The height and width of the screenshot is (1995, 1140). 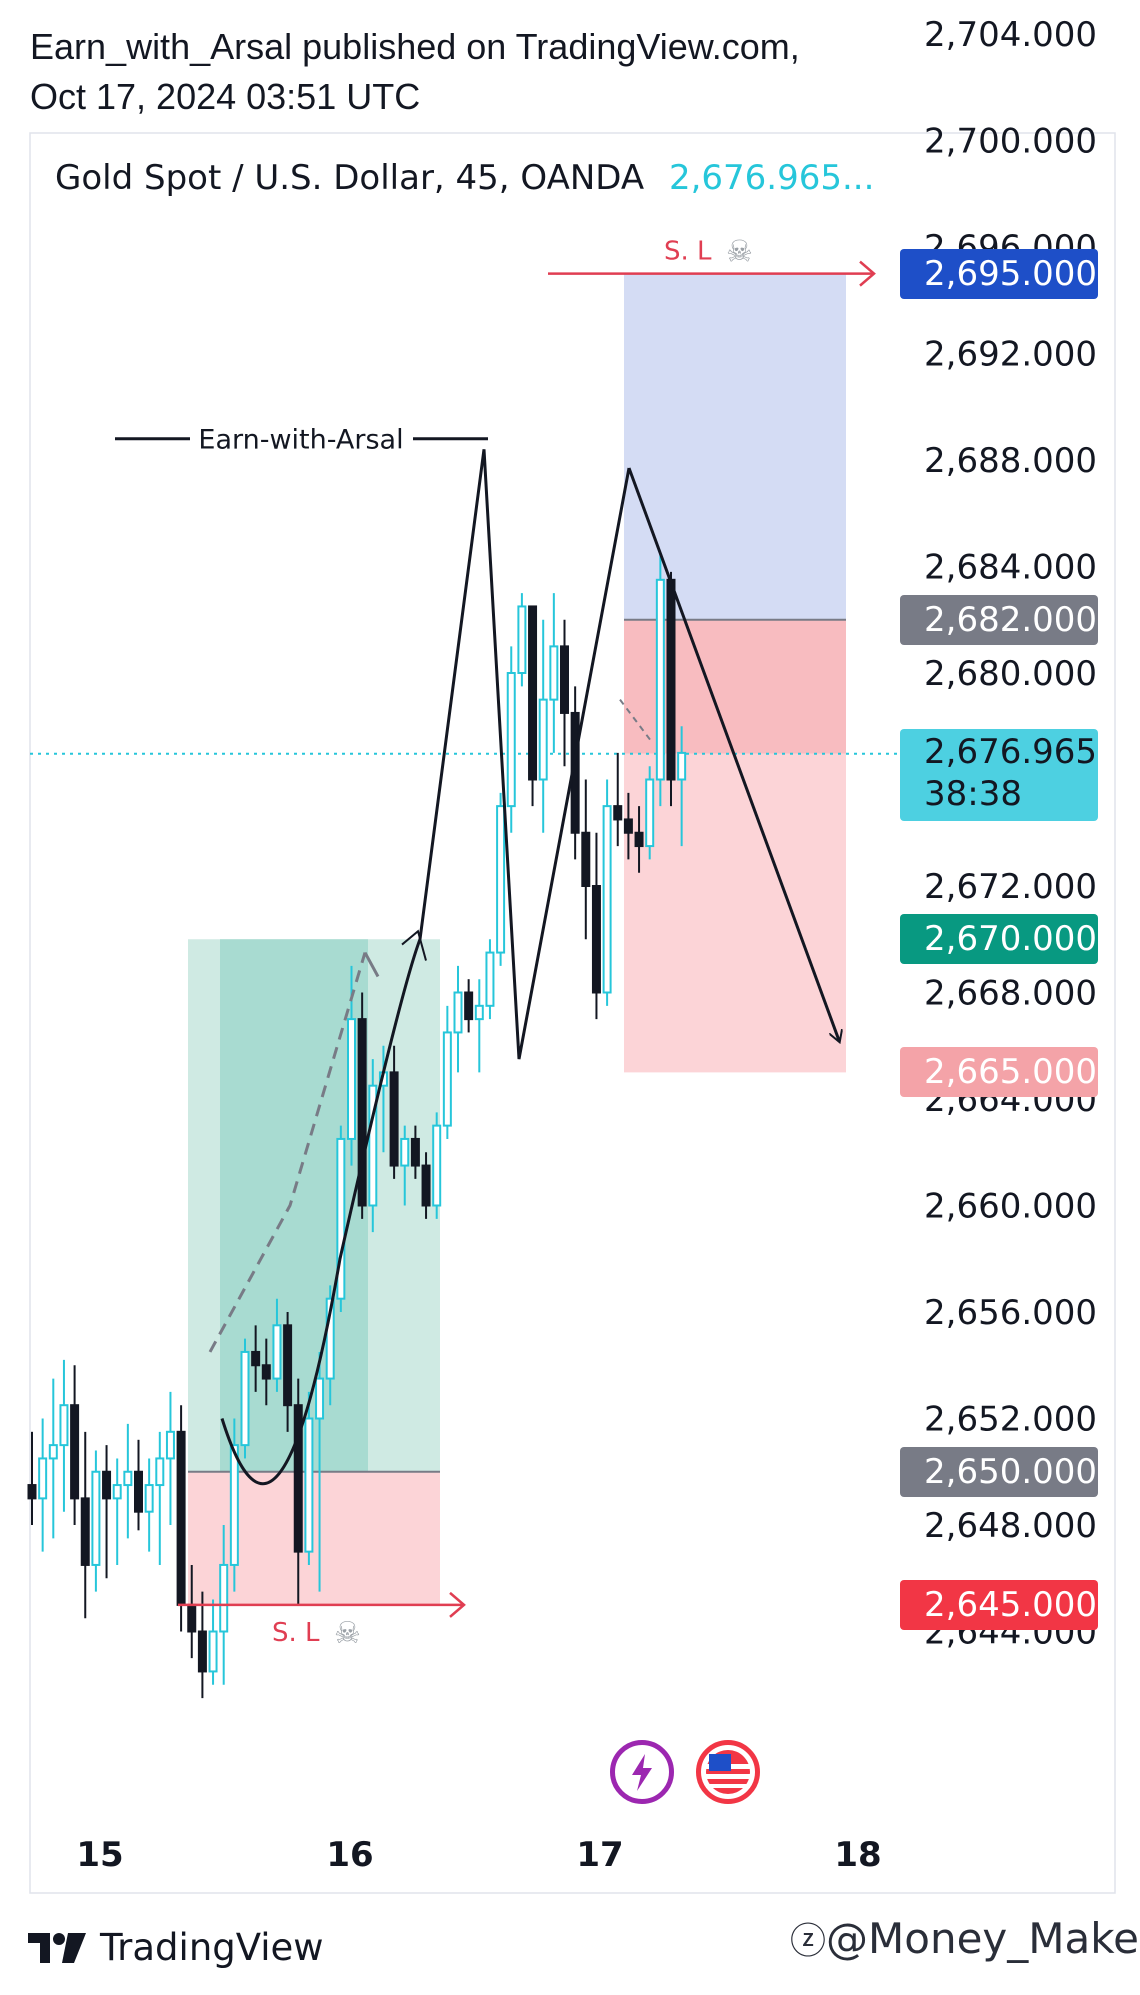 I want to click on short-stop-zone, so click(x=735, y=446).